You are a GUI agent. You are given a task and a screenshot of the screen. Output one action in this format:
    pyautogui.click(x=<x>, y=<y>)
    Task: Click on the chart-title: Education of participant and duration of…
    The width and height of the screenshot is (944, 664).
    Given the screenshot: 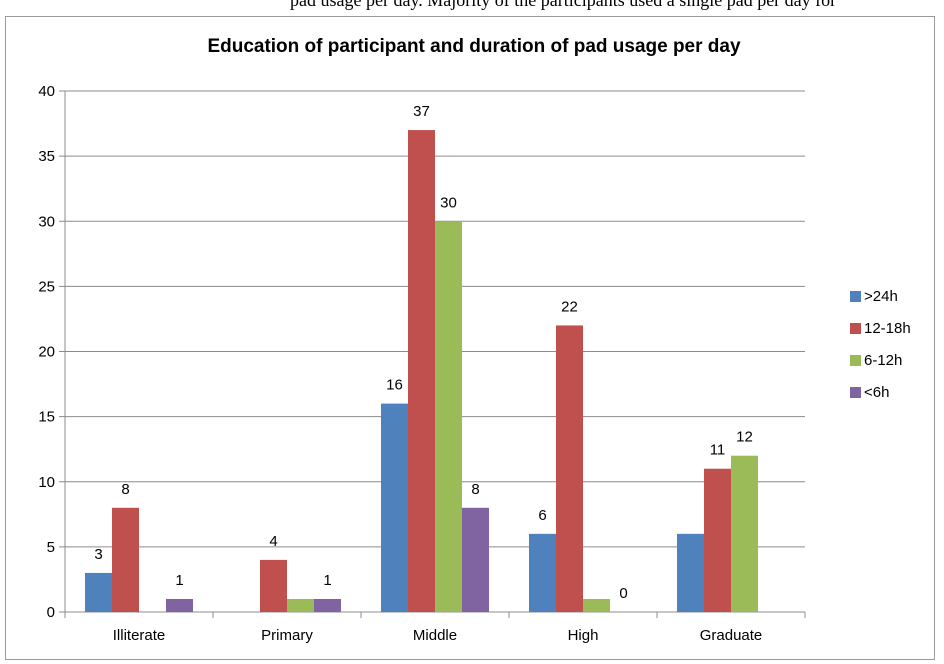 What is the action you would take?
    pyautogui.click(x=474, y=46)
    